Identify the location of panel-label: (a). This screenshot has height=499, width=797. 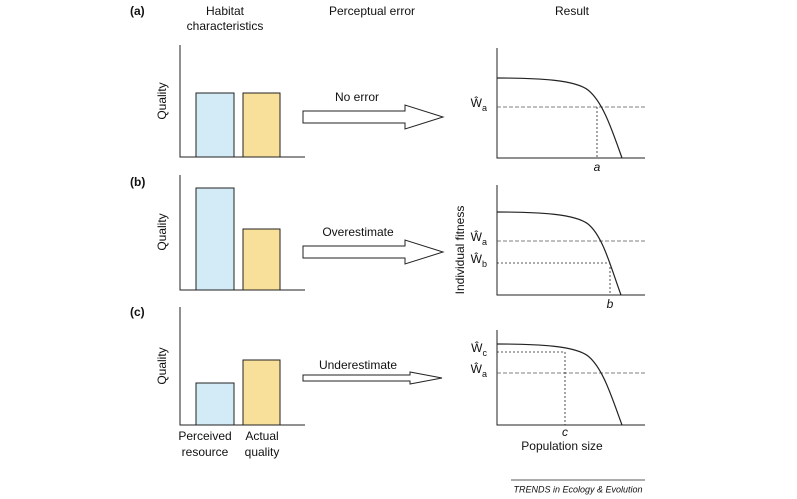
(137, 11).